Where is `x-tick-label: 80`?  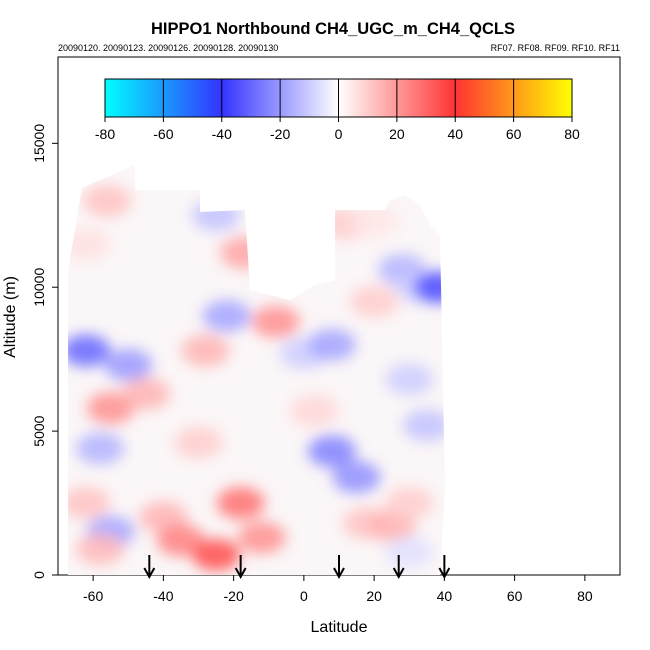
x-tick-label: 80 is located at coordinates (585, 596).